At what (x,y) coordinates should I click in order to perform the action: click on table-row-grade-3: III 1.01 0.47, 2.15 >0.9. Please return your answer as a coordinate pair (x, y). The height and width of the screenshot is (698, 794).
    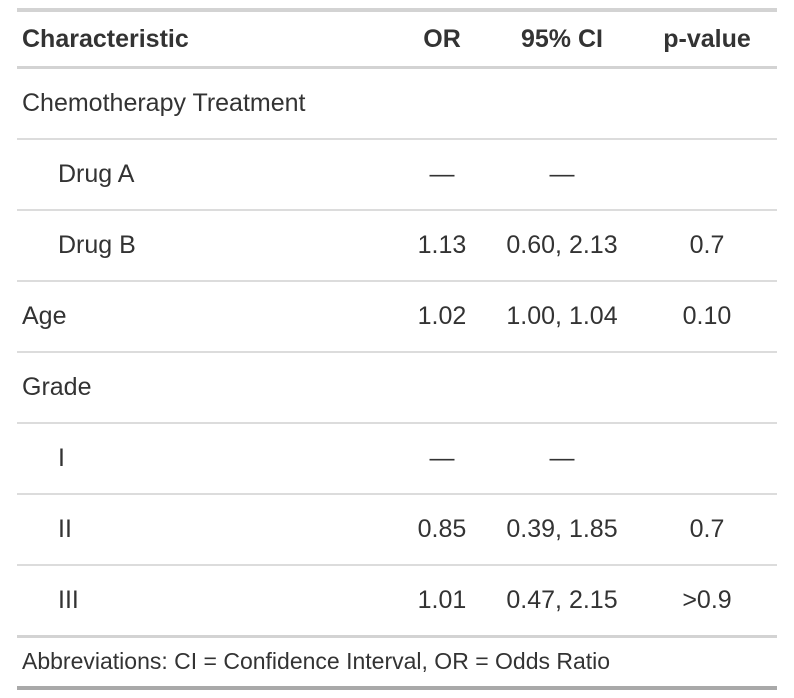
    Looking at the image, I should click on (397, 600).